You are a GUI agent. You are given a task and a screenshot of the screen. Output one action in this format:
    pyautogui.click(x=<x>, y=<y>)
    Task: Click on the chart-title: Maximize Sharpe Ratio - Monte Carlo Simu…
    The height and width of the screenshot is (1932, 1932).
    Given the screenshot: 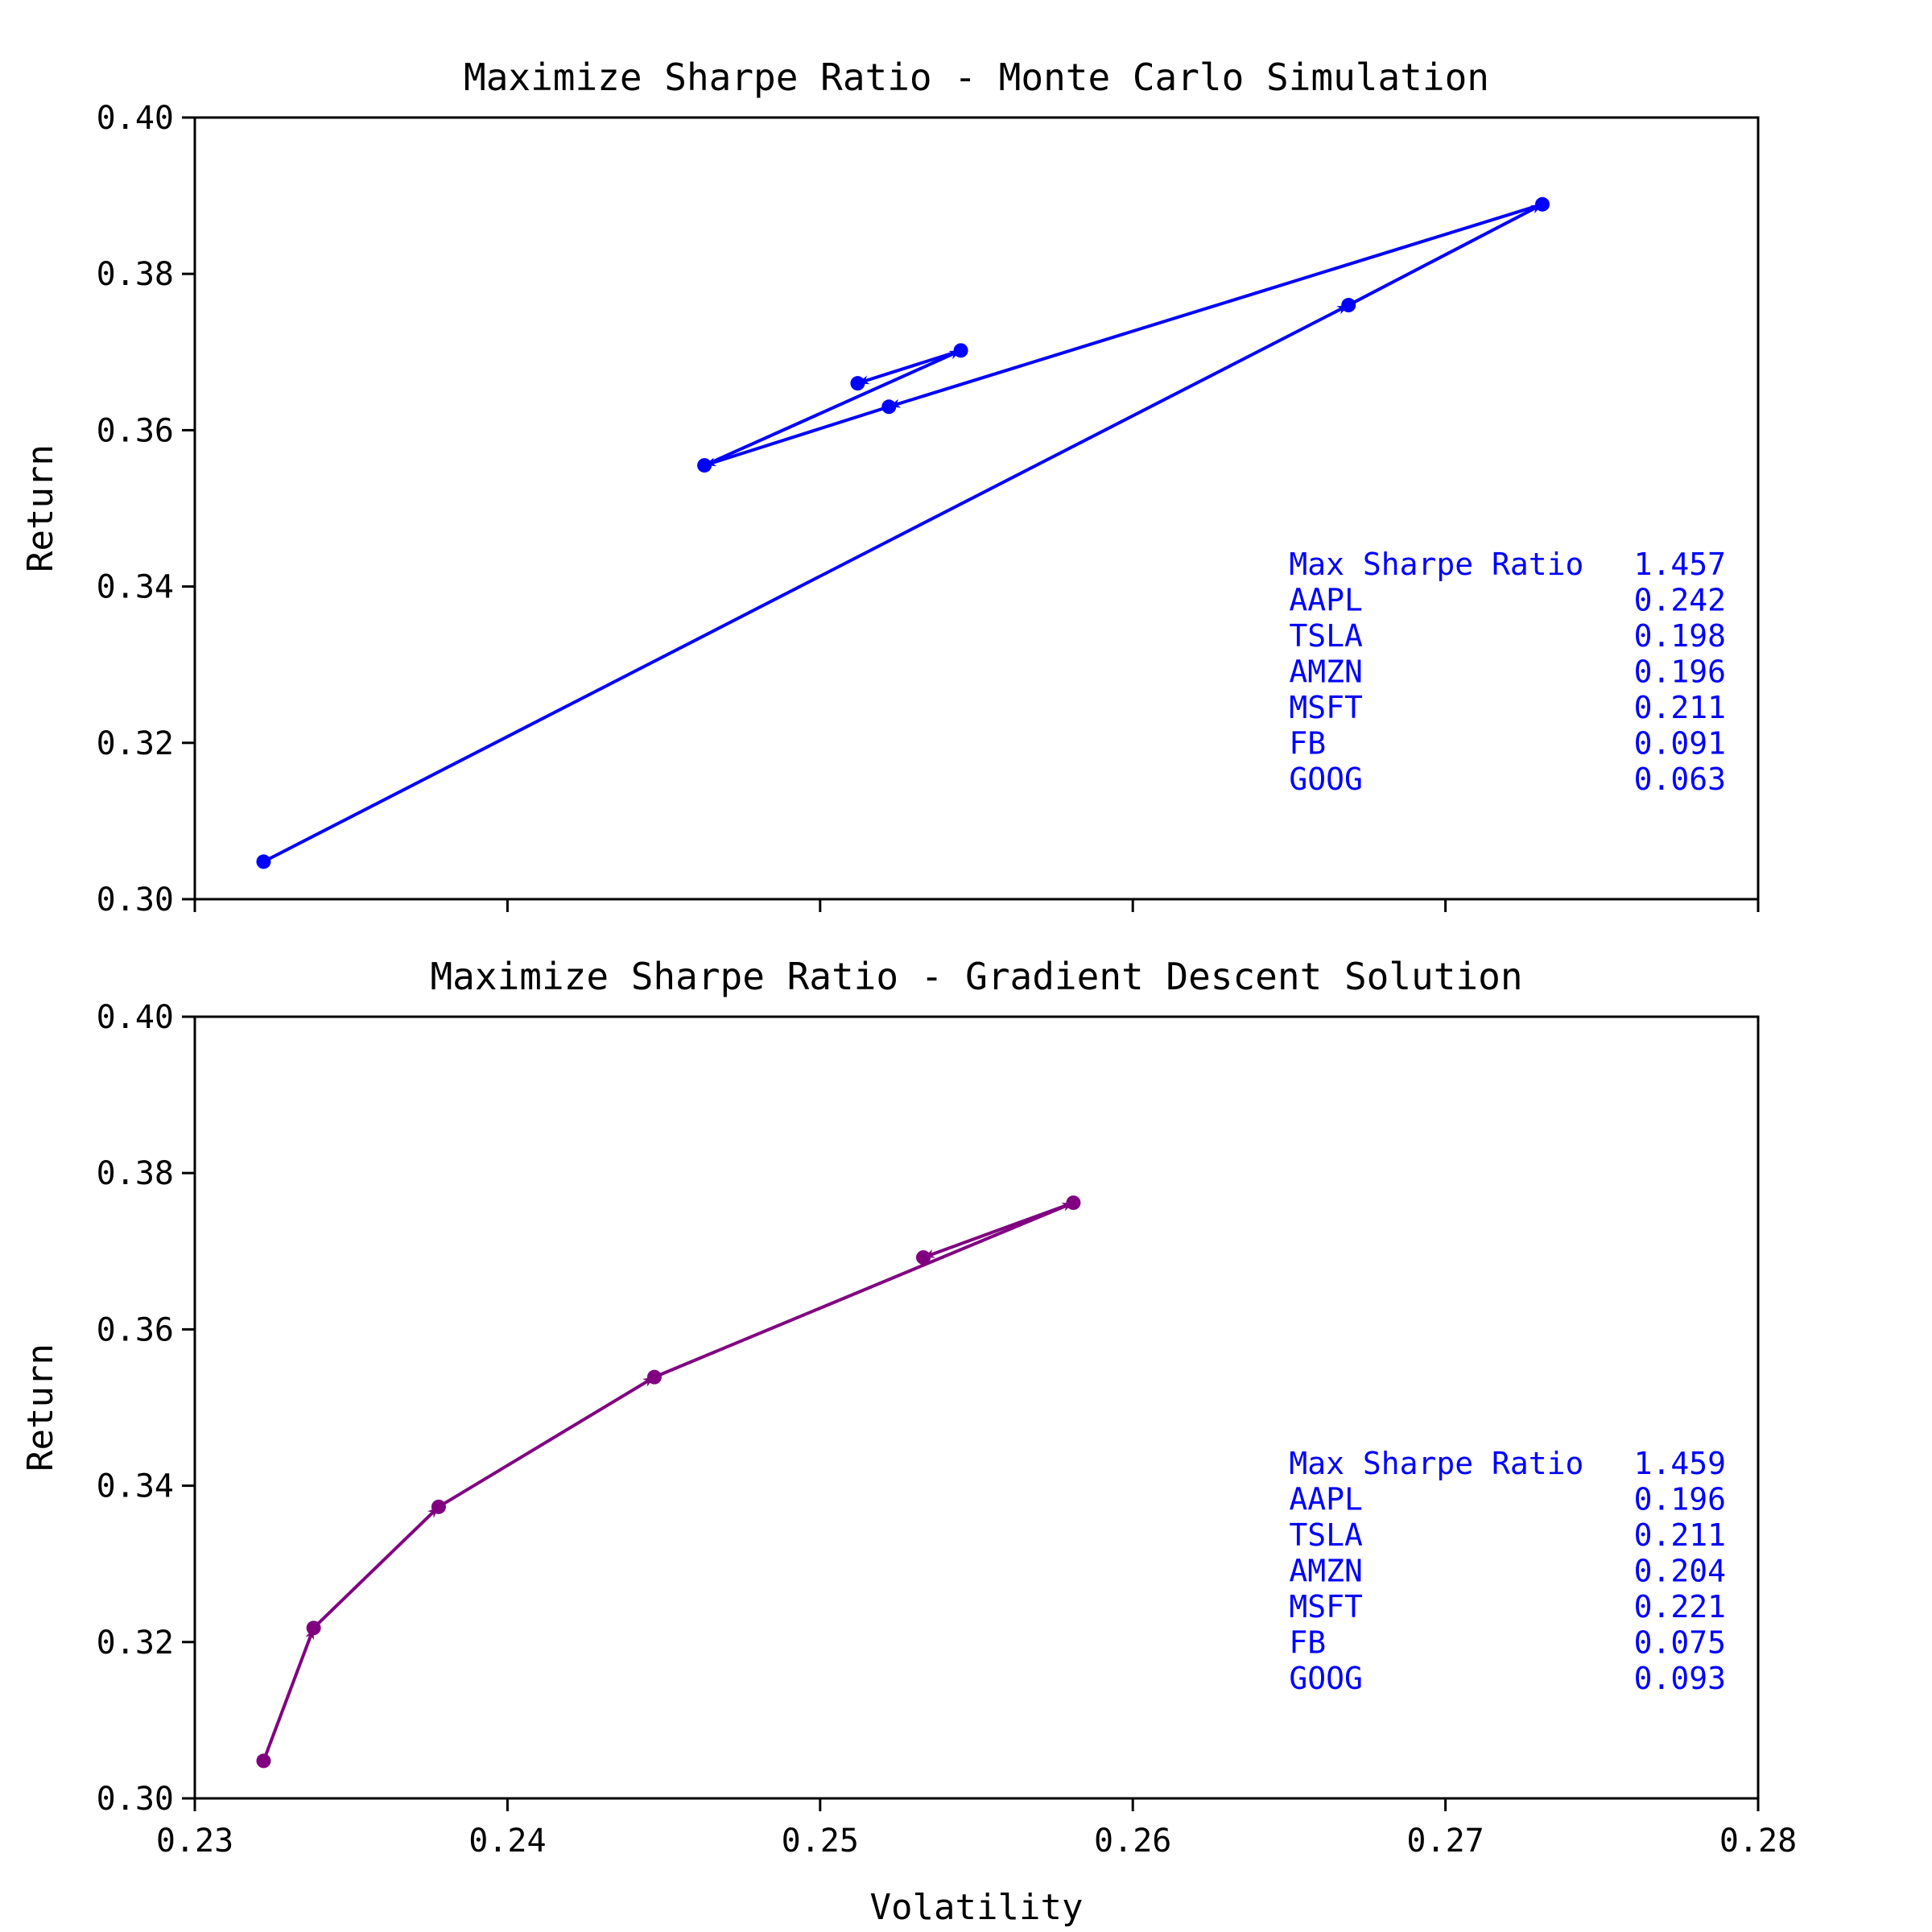 What is the action you would take?
    pyautogui.click(x=976, y=77)
    